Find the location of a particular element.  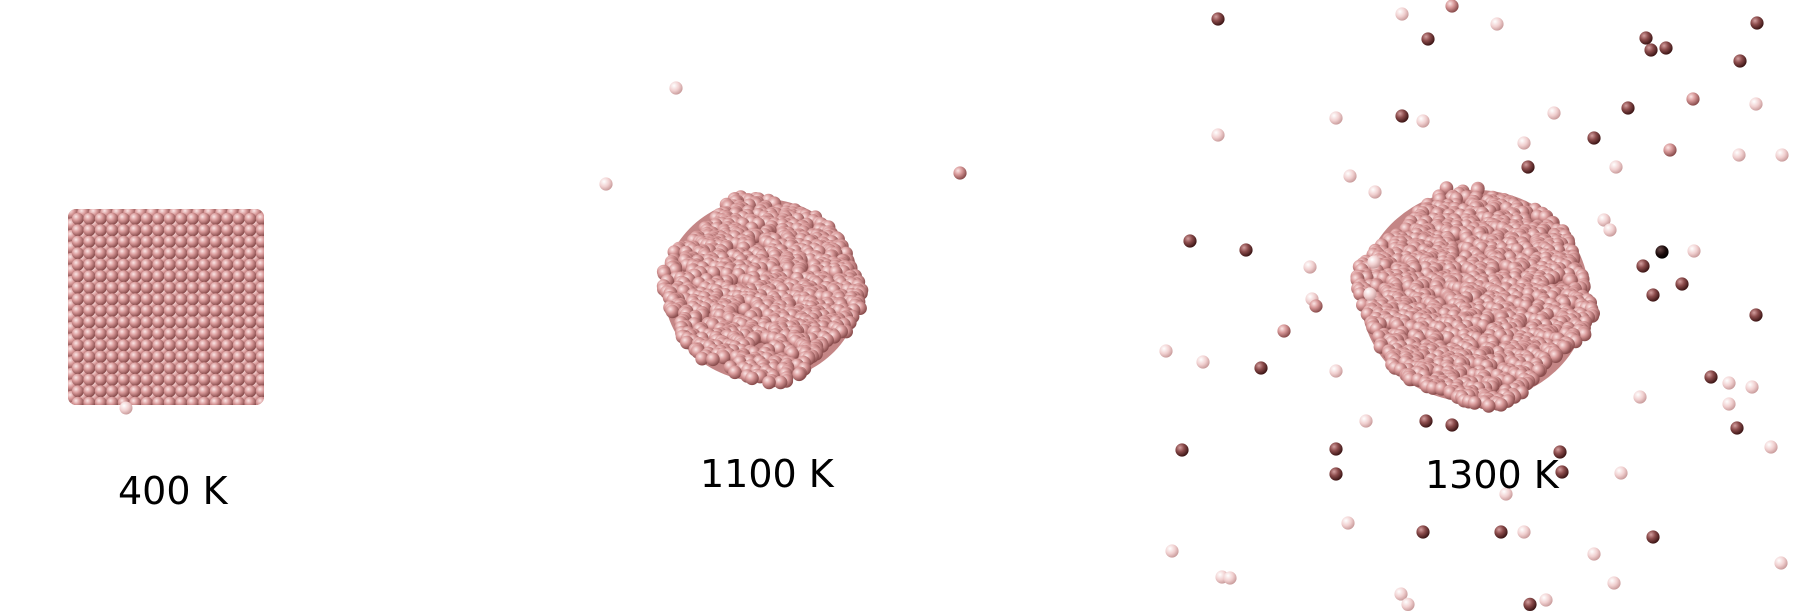

spherical-nanoparticle-1100k is located at coordinates (762, 290).